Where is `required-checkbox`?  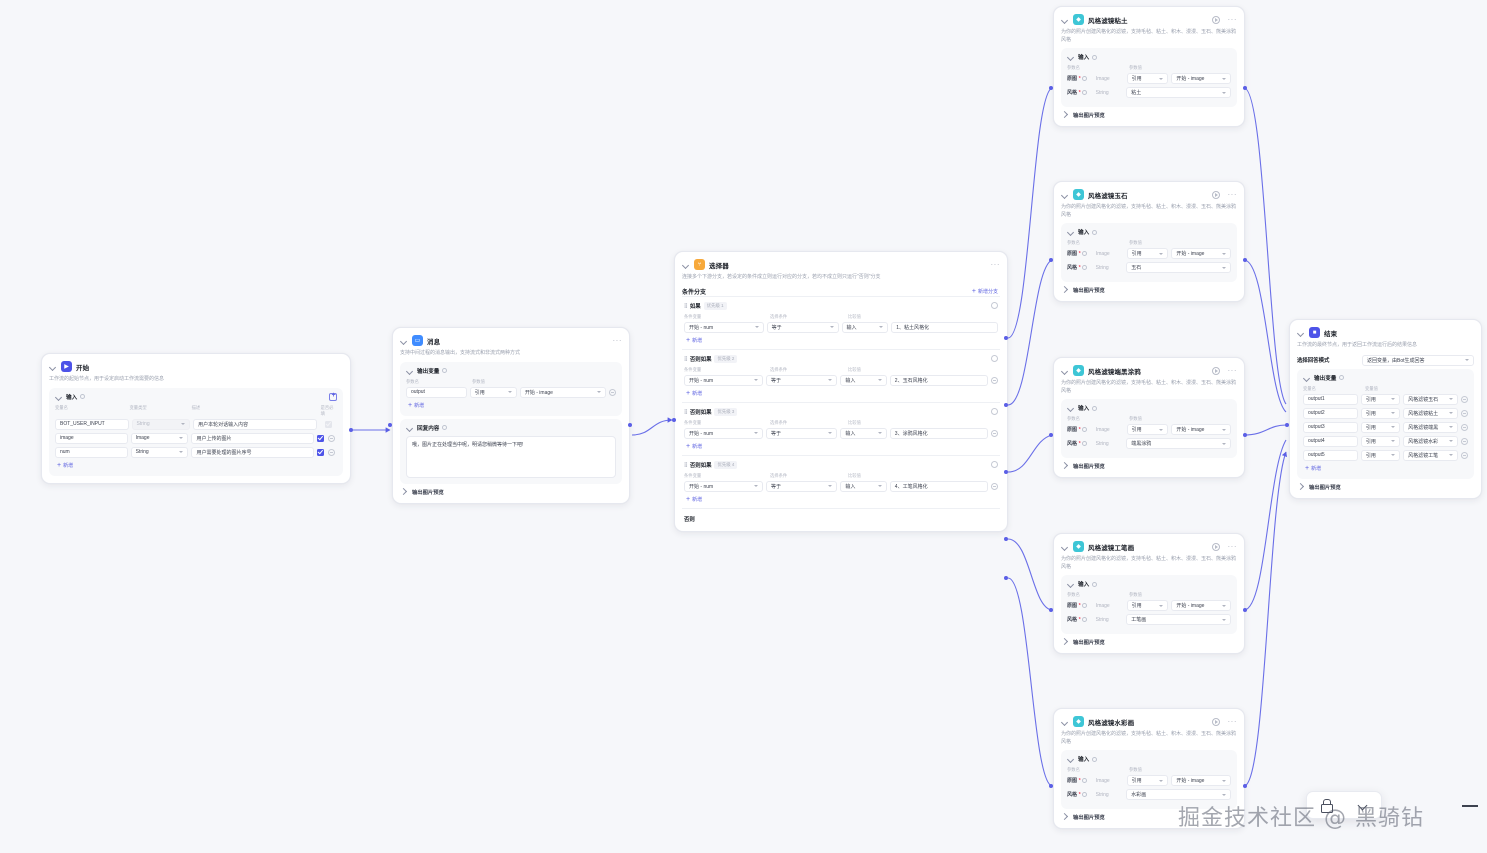
required-checkbox is located at coordinates (320, 438).